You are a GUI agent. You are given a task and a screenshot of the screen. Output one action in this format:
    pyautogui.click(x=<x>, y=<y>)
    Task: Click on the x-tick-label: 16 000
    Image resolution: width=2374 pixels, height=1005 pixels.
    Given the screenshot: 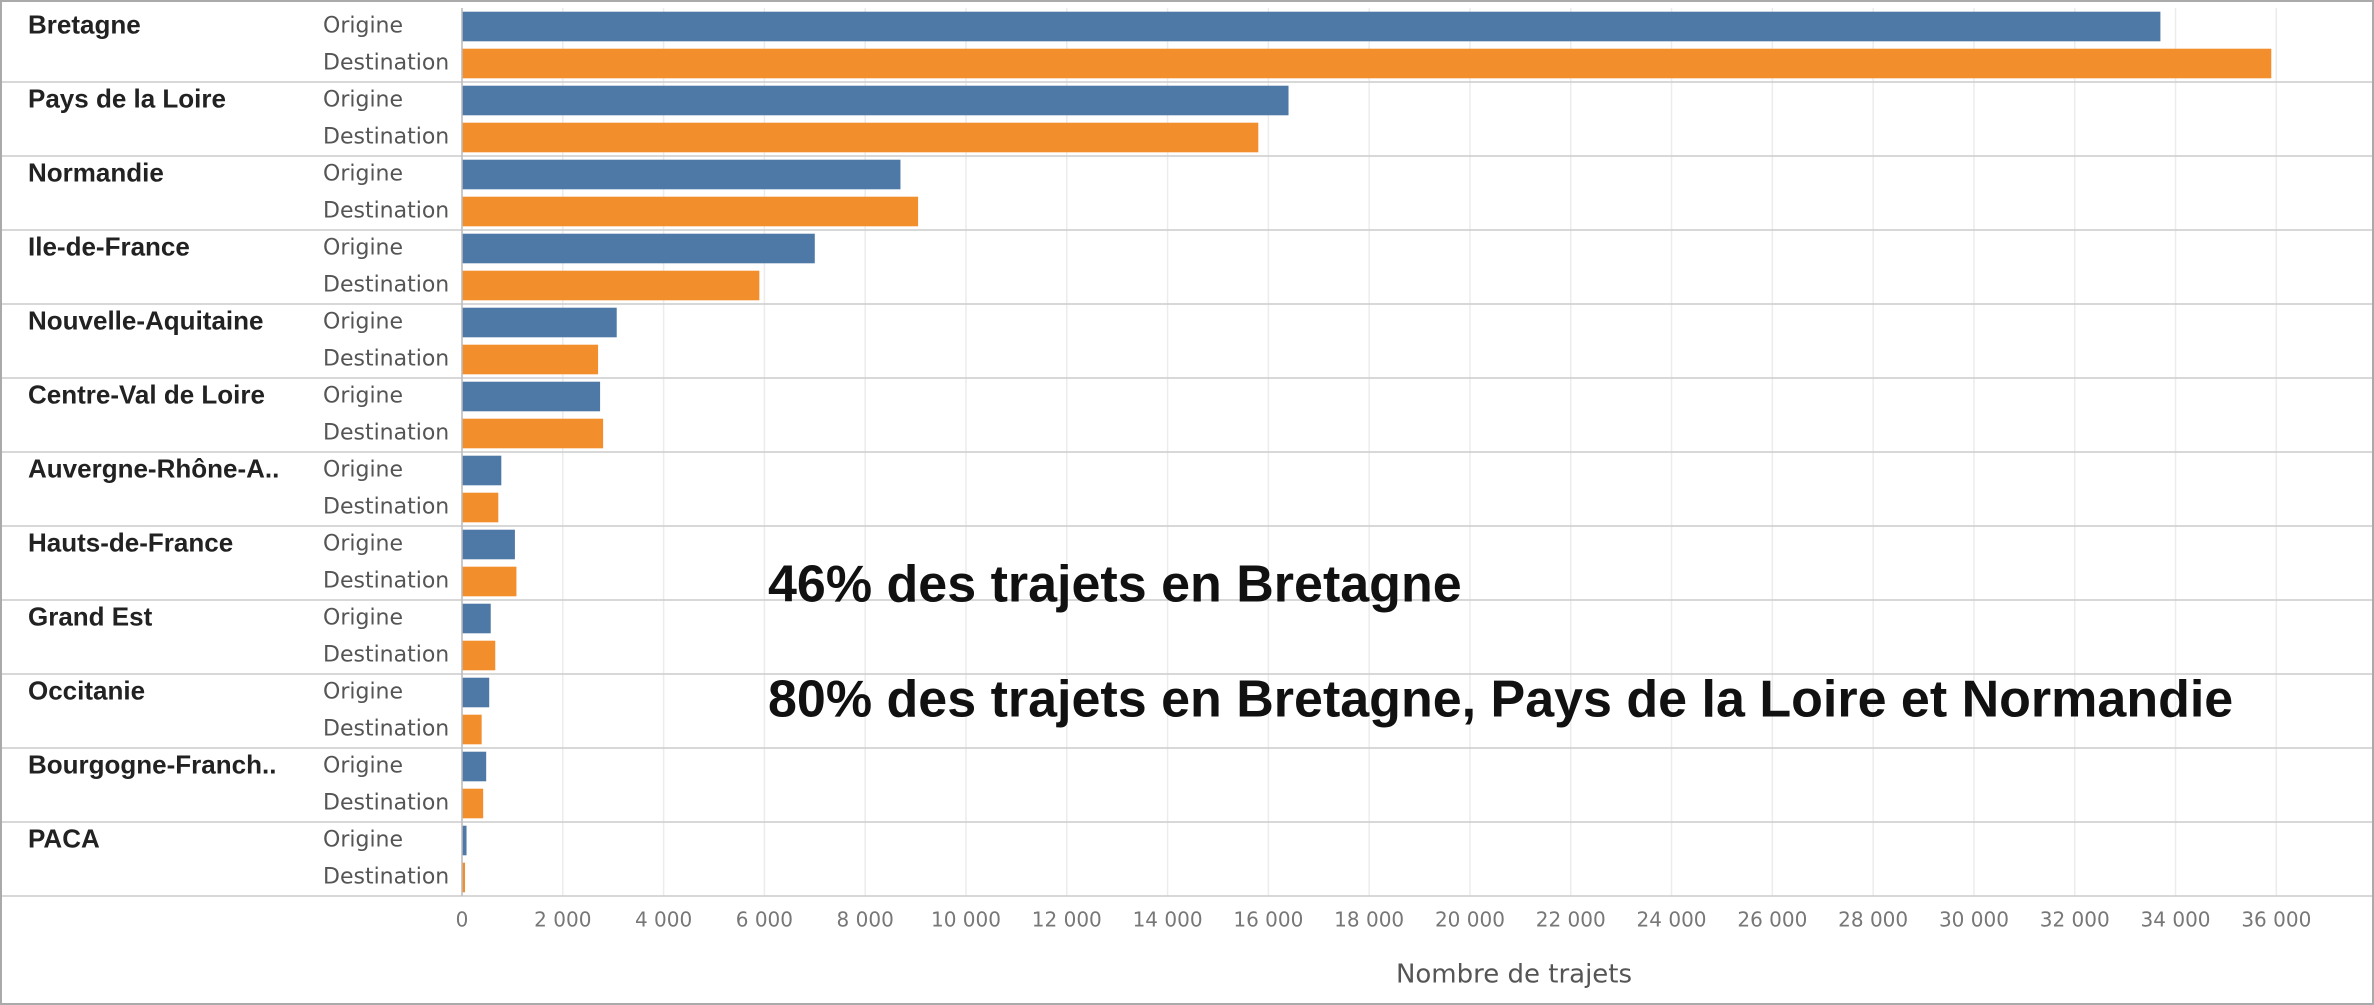 What is the action you would take?
    pyautogui.click(x=1268, y=920)
    